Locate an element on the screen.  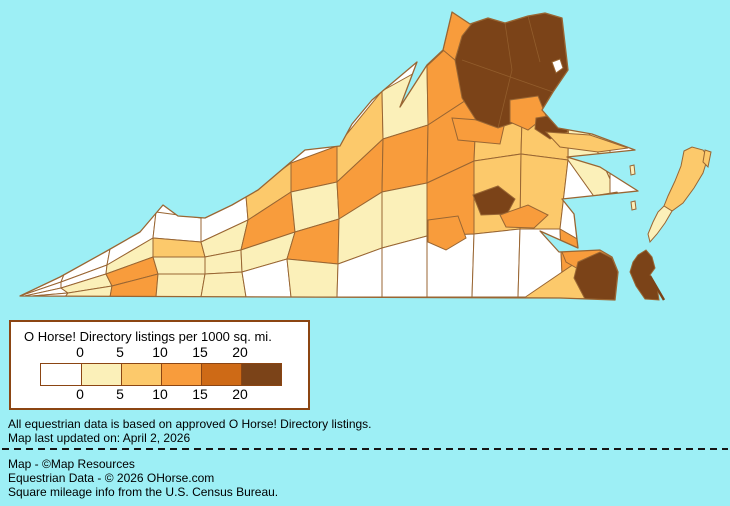
legend-ticks-top: 0 5 10 15 20 is located at coordinates (159, 352).